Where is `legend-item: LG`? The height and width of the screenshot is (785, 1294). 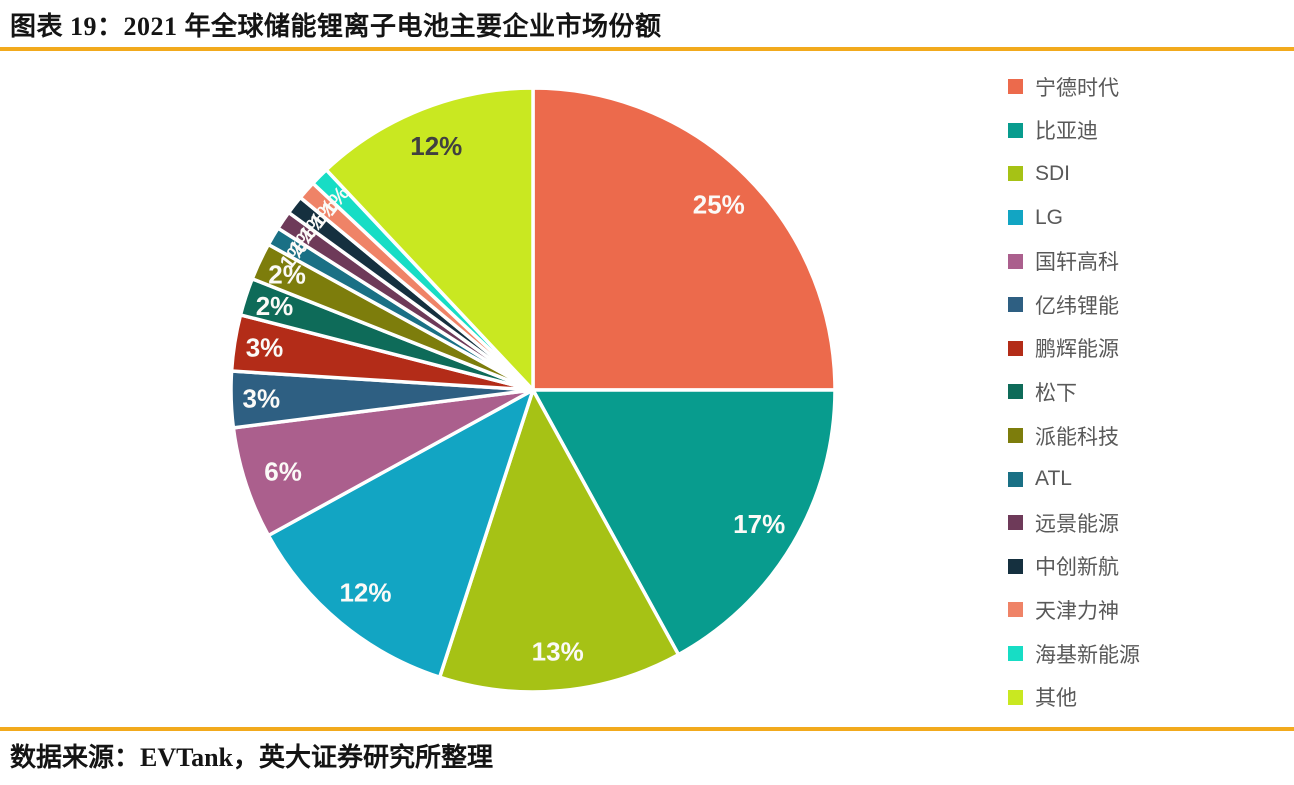 legend-item: LG is located at coordinates (1074, 218).